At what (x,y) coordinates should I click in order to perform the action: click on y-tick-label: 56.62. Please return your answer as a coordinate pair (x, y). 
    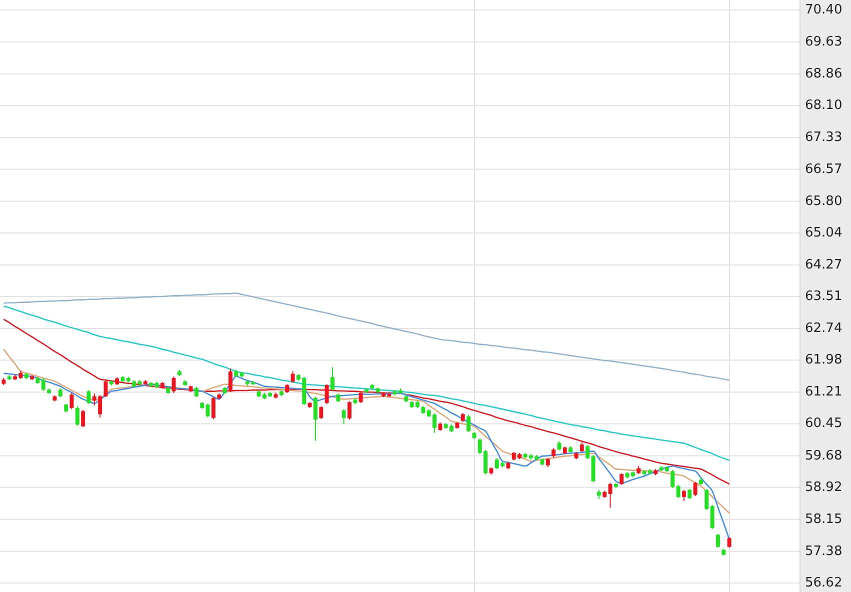
    Looking at the image, I should click on (823, 583).